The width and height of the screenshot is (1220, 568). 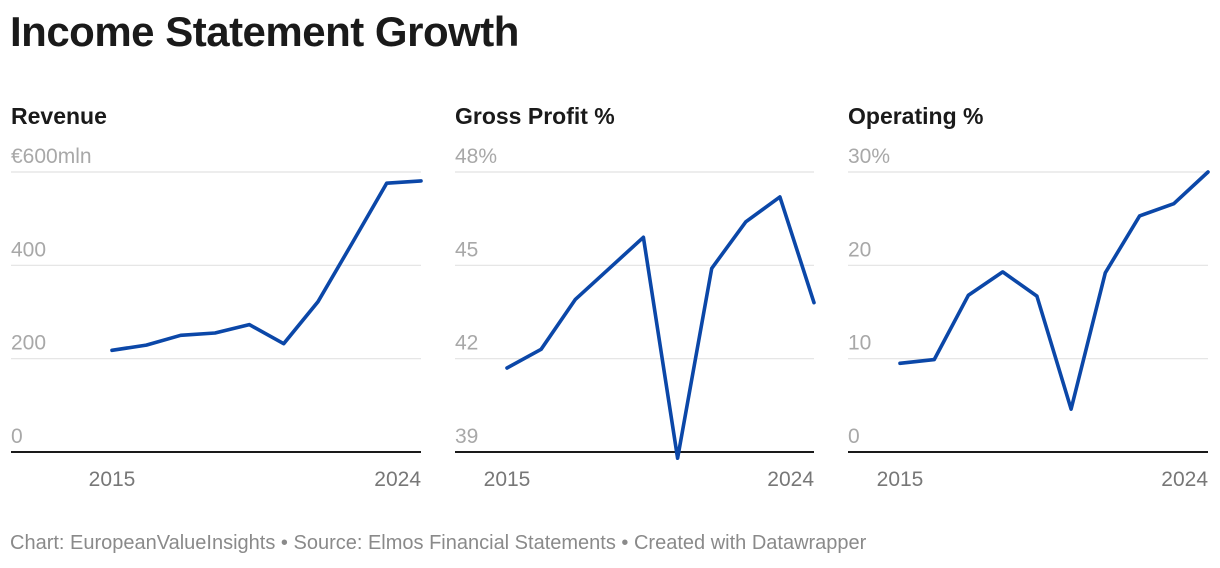 I want to click on y-tick-label: 30%, so click(x=869, y=156).